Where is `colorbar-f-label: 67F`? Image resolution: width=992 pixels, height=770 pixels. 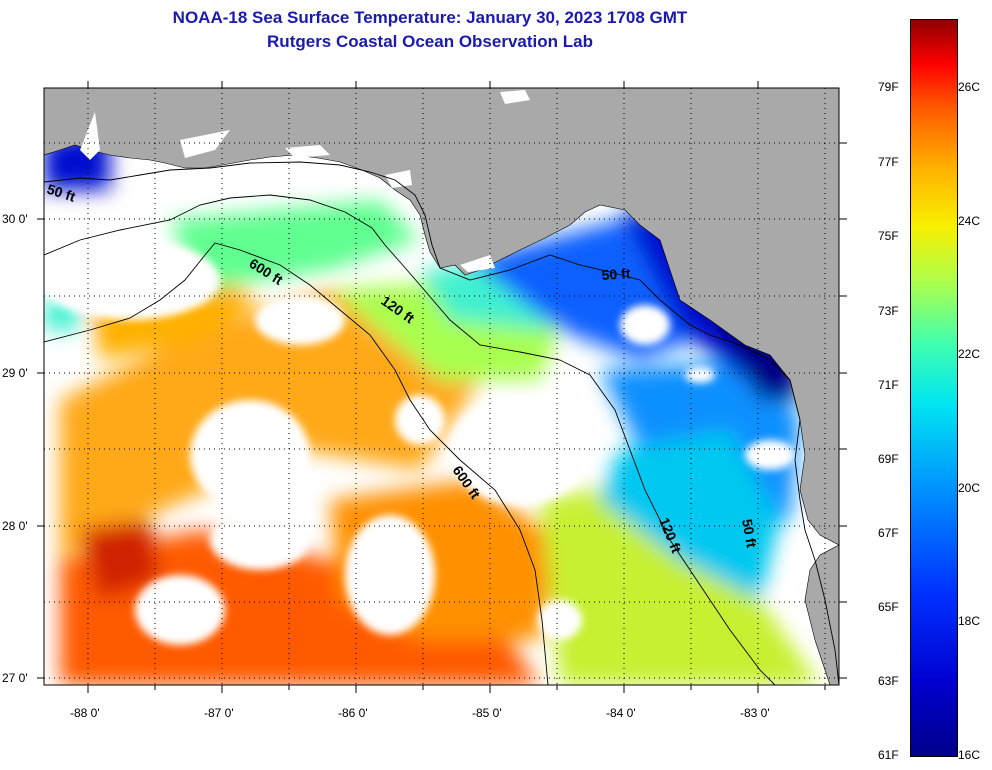 colorbar-f-label: 67F is located at coordinates (888, 533).